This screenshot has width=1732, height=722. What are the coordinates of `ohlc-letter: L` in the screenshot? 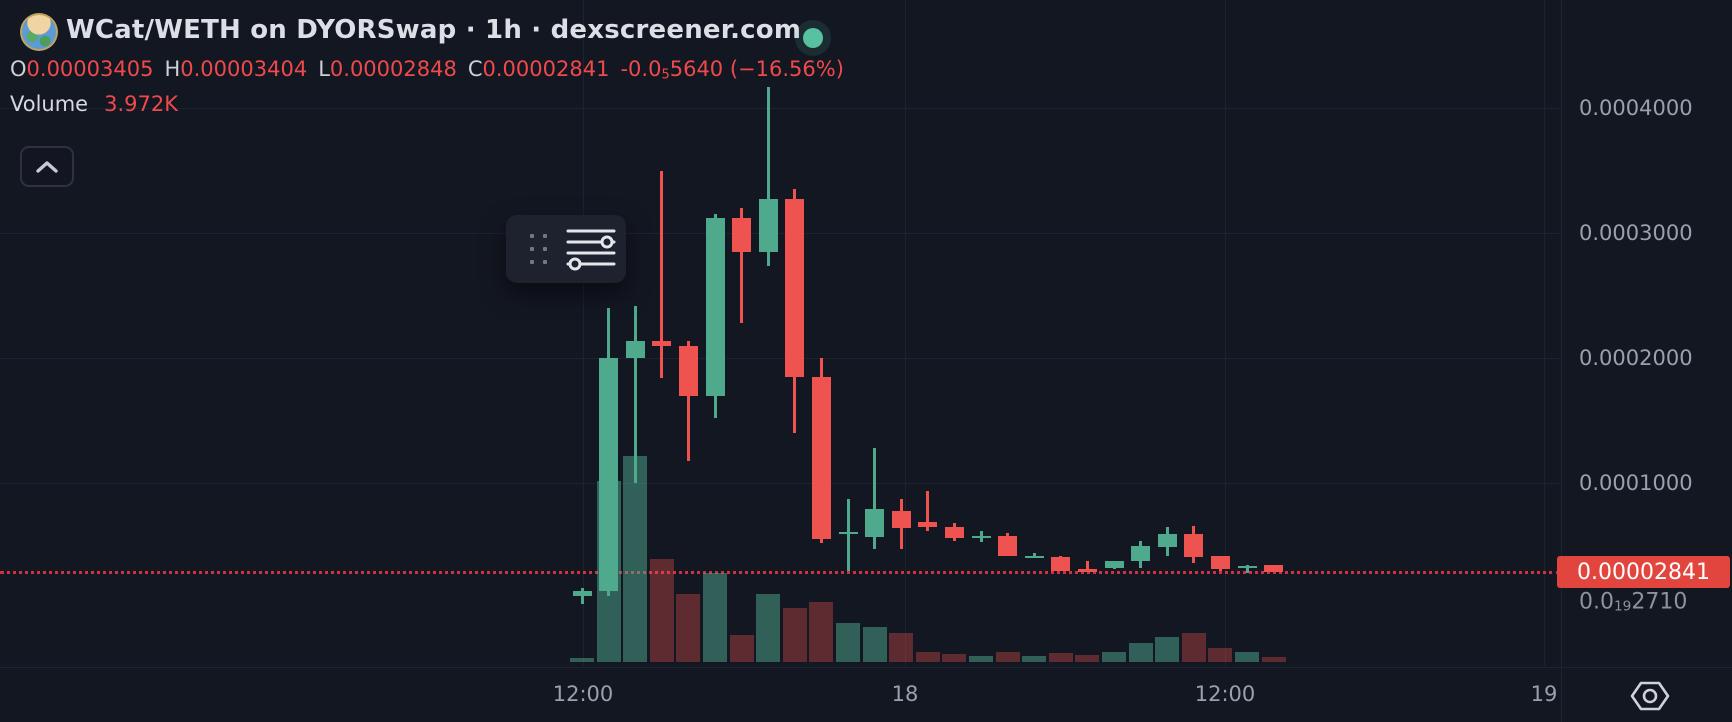 It's located at (324, 69).